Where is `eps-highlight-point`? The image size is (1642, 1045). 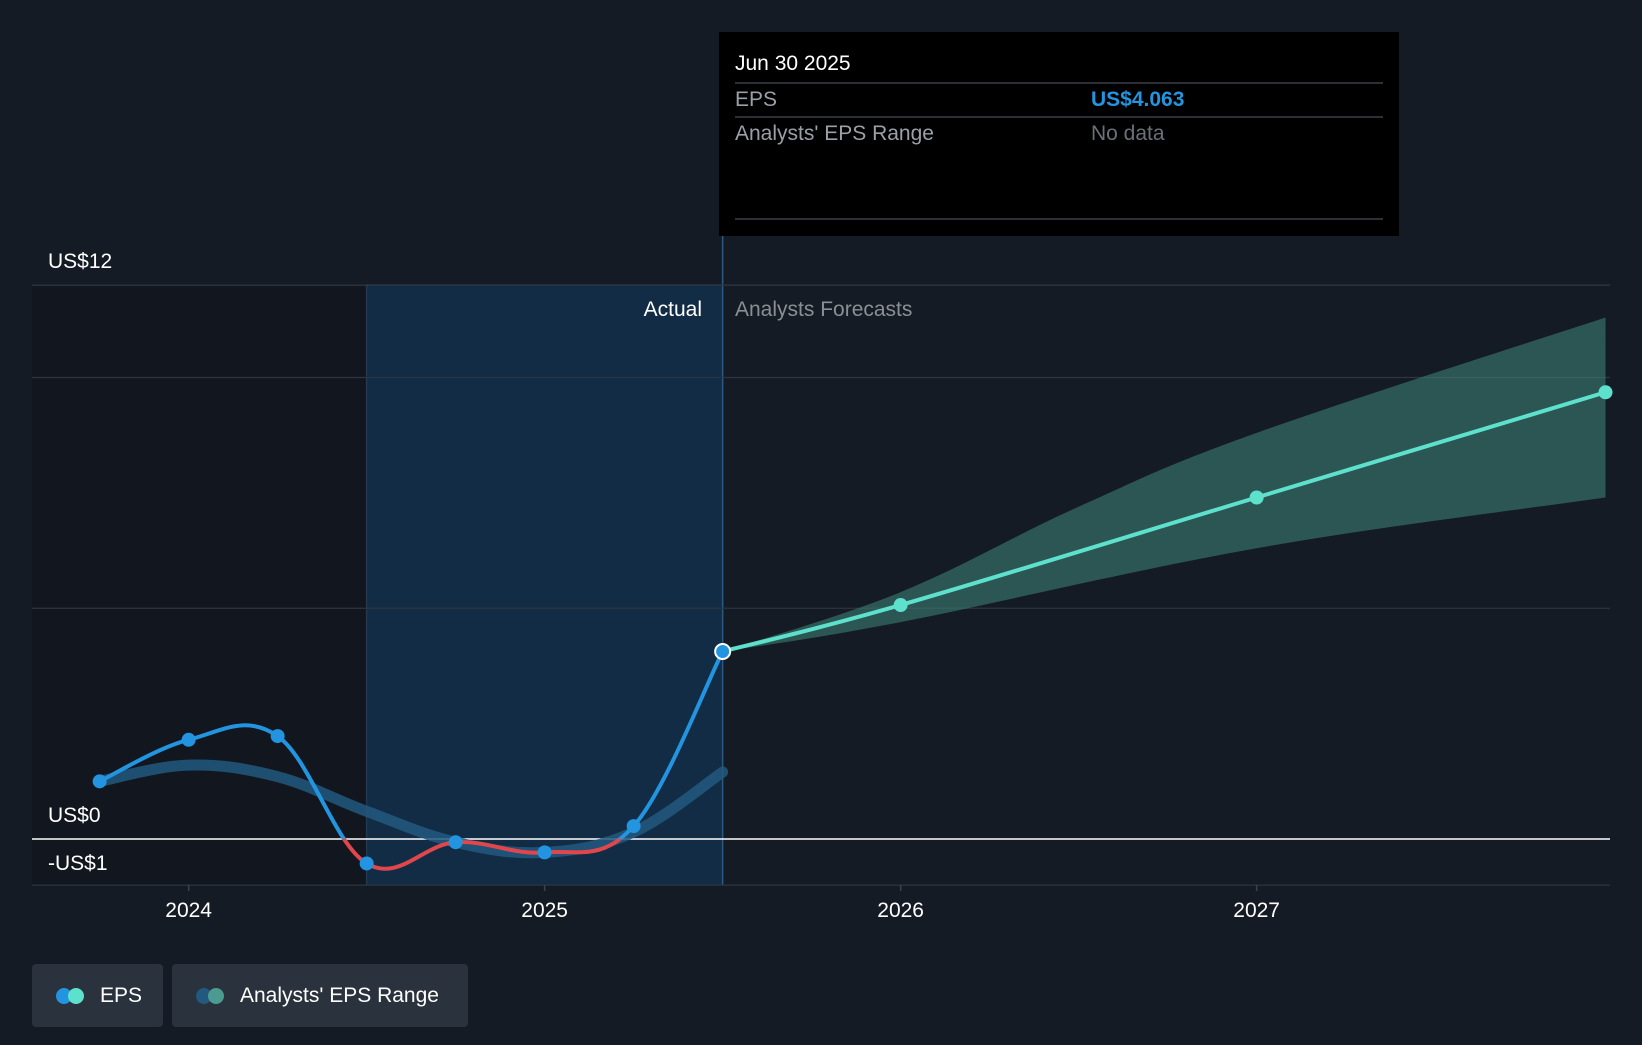 eps-highlight-point is located at coordinates (723, 651).